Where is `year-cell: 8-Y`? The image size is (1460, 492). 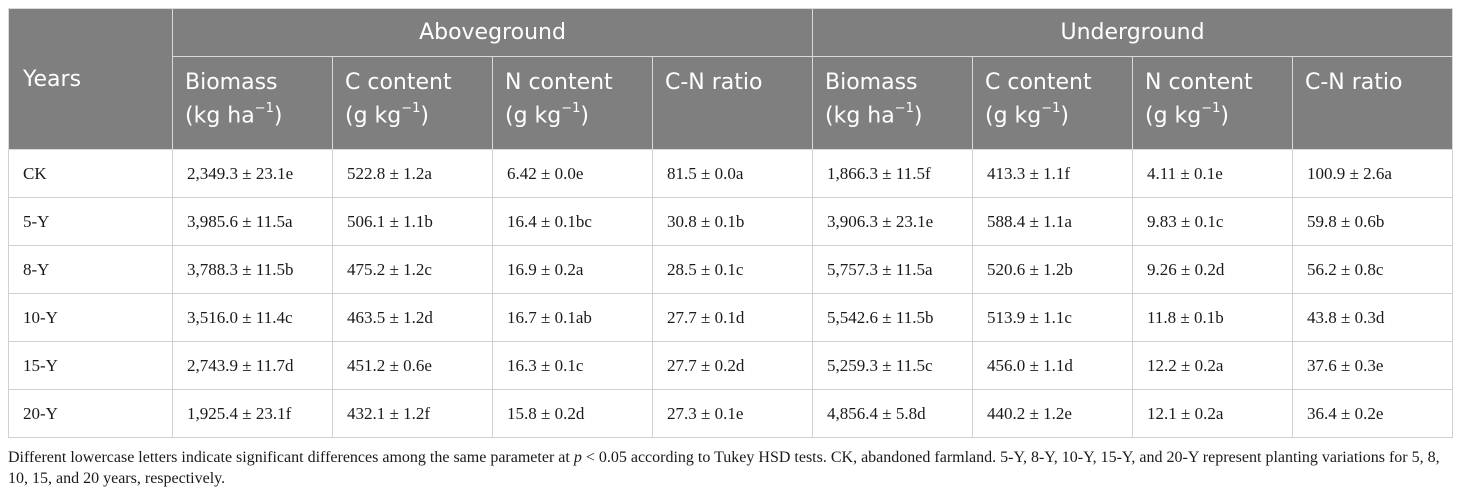 year-cell: 8-Y is located at coordinates (90, 269).